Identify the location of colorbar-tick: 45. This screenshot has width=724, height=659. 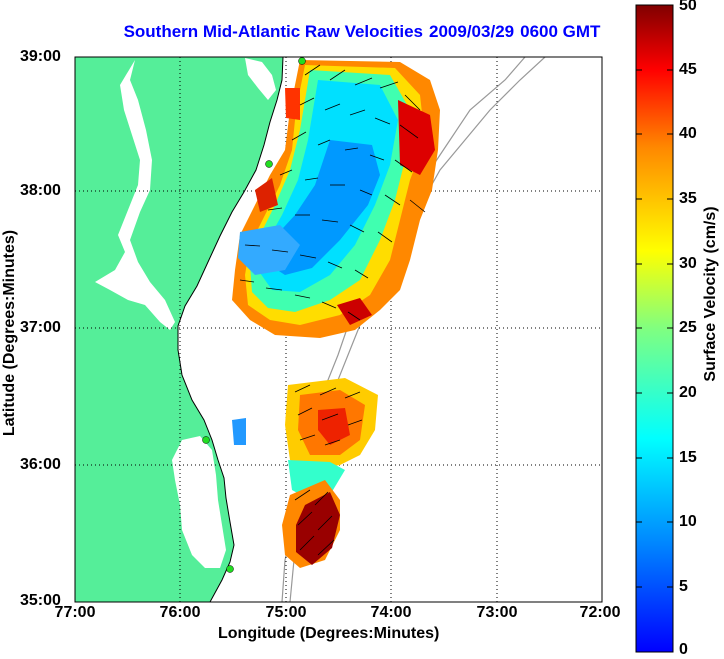
(688, 69).